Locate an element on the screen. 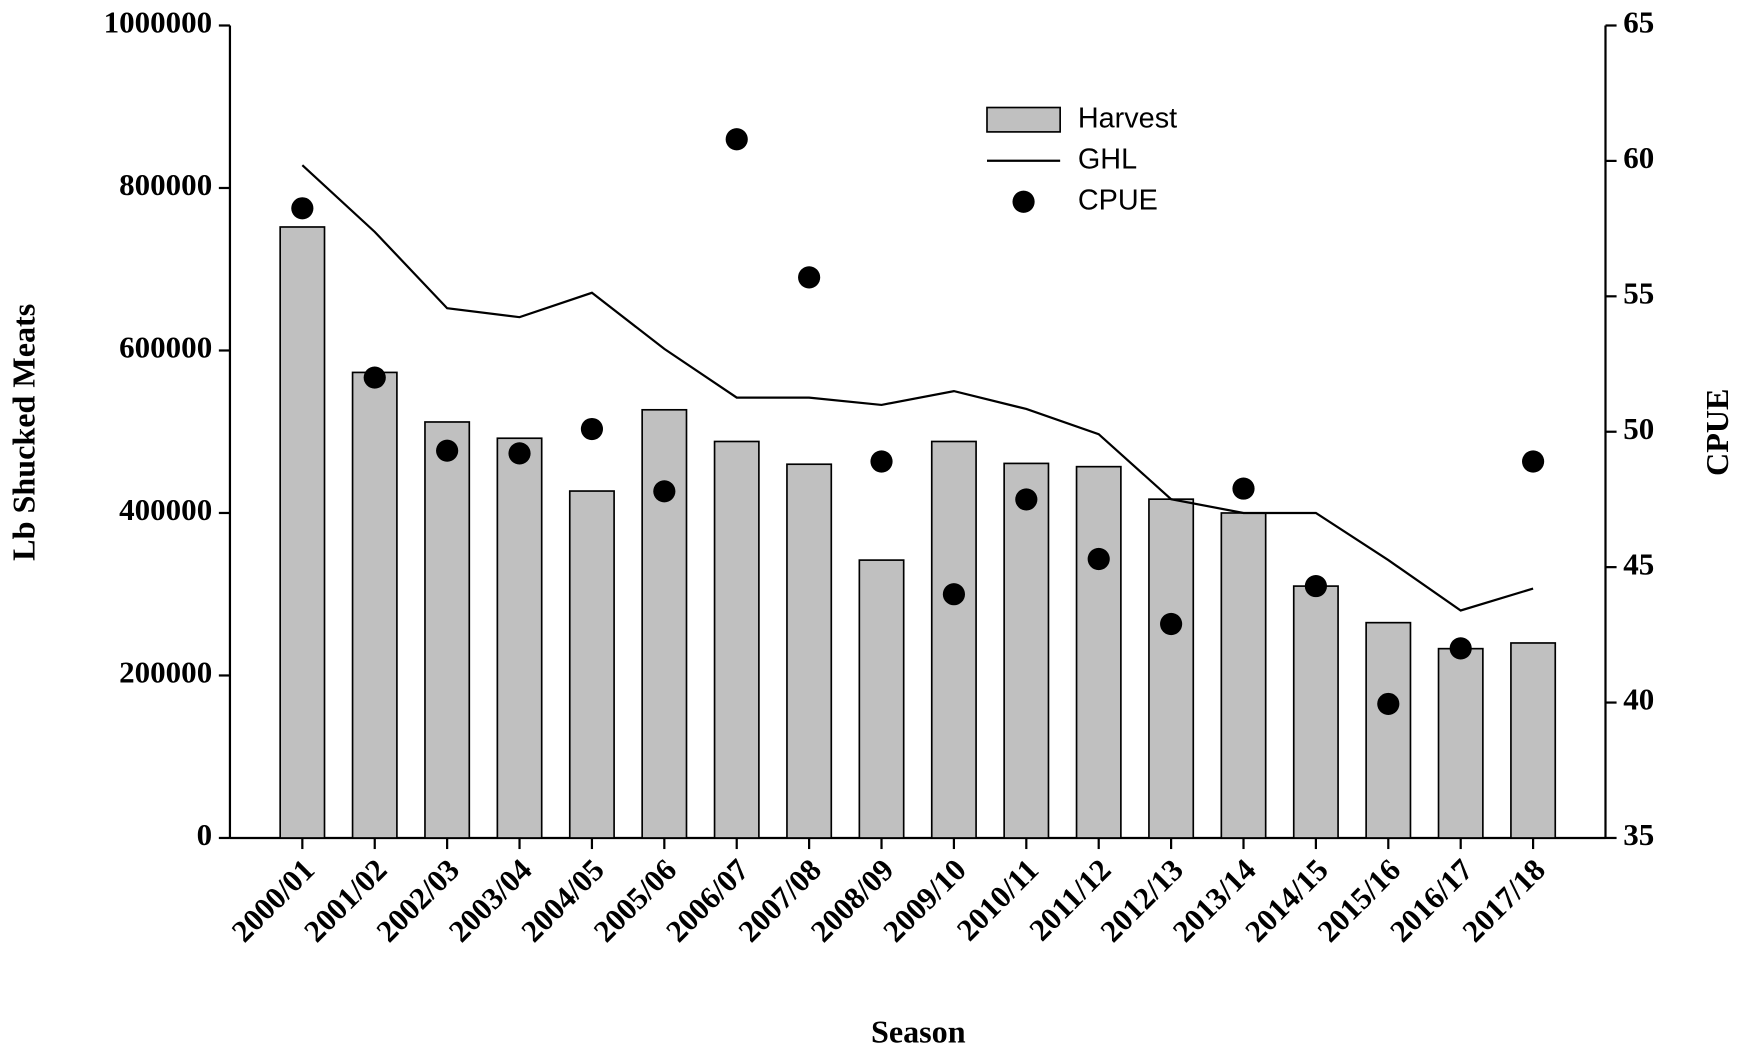 The image size is (1739, 1053). y2-tick-label: 50 is located at coordinates (1638, 428).